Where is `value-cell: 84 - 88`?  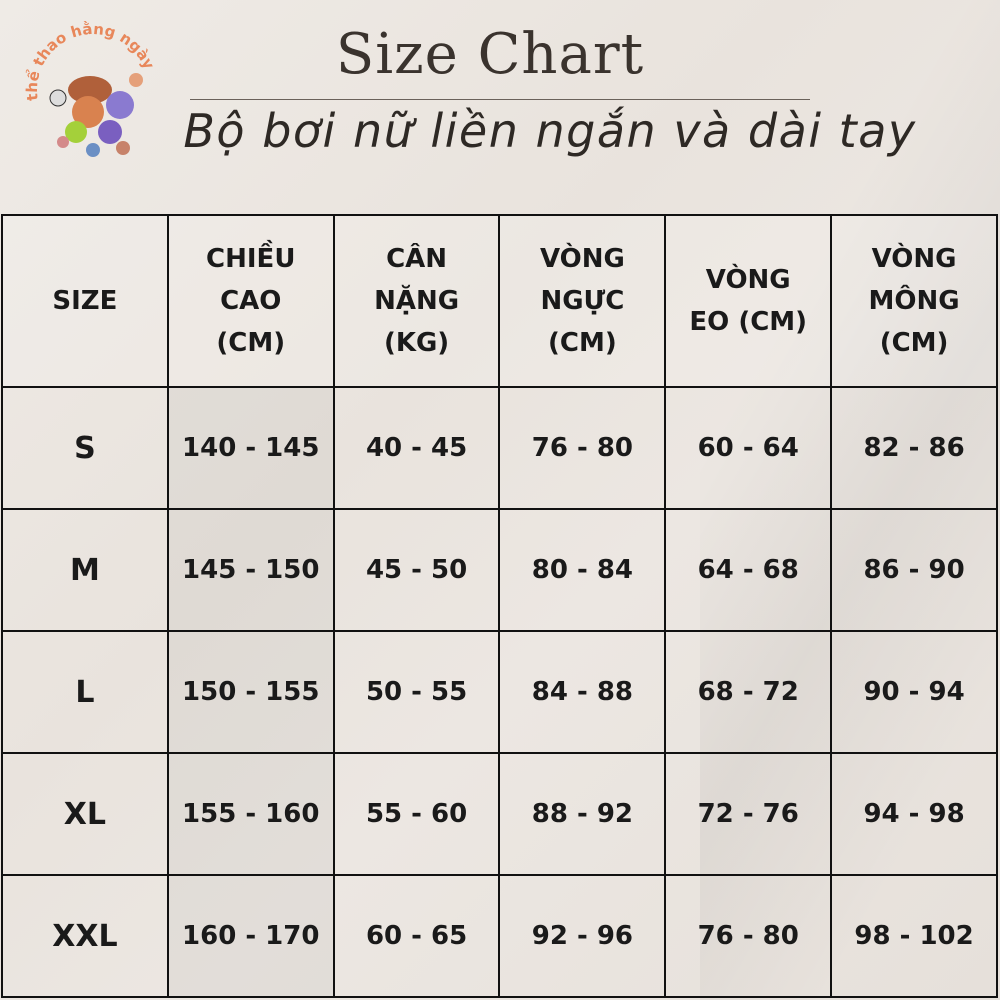
value-cell: 84 - 88 is located at coordinates (582, 692).